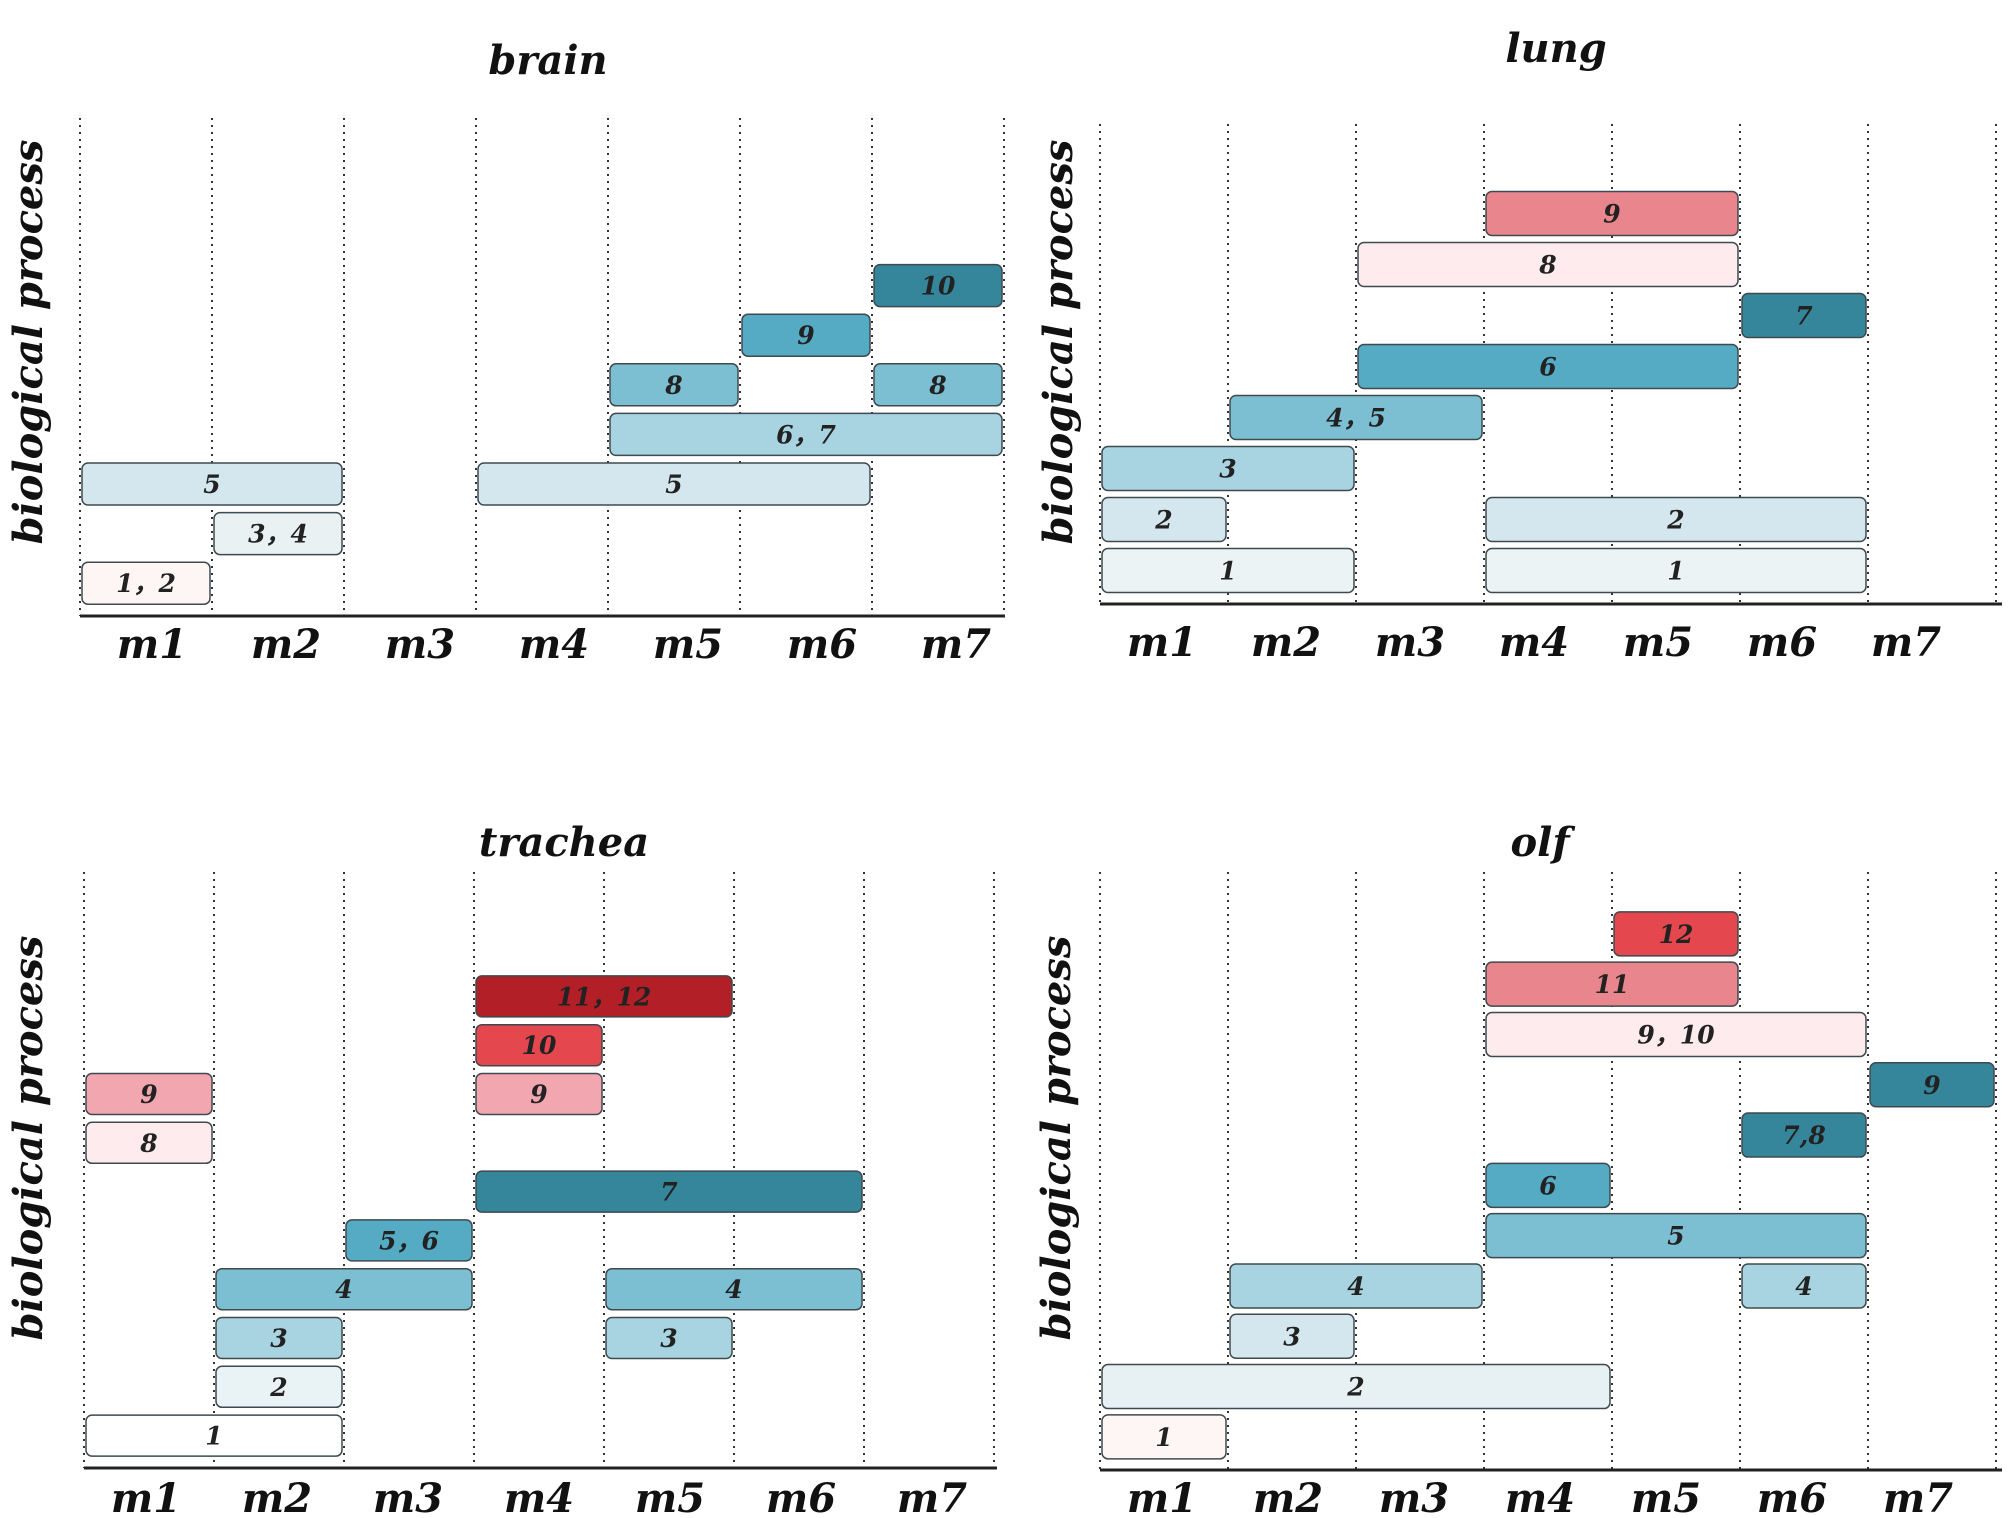  Describe the element at coordinates (564, 842) in the screenshot. I see `chart-title: trachea` at that location.